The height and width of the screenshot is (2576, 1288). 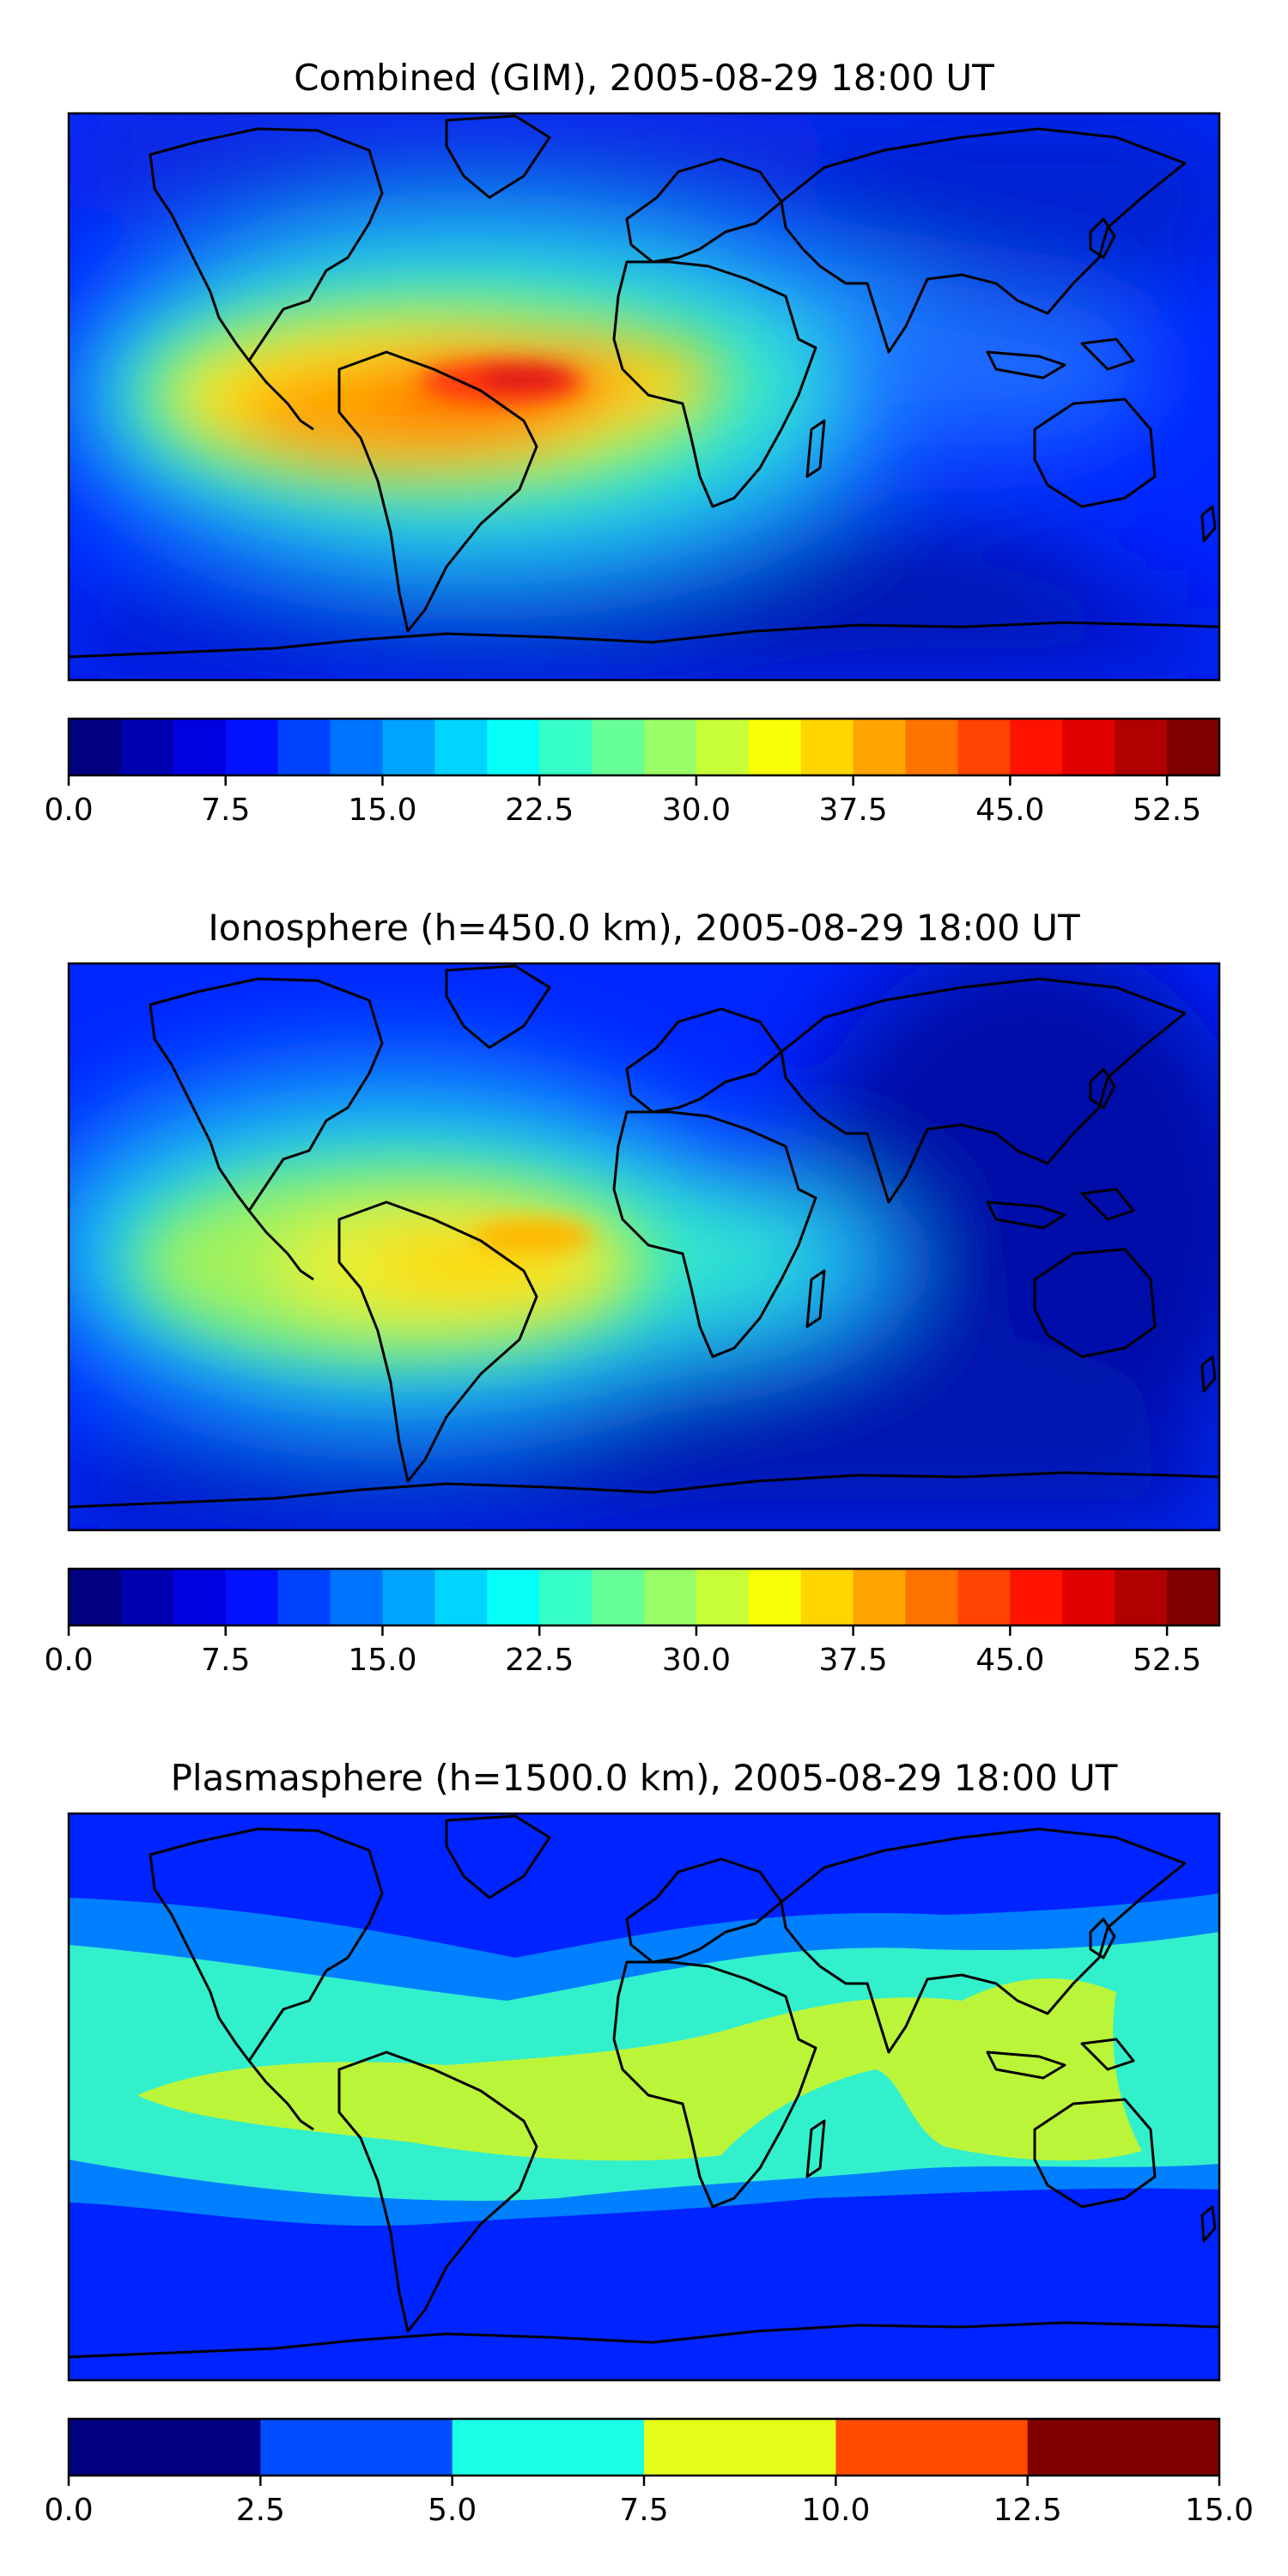 I want to click on colorbar-tick-label: 10.0, so click(x=835, y=2510).